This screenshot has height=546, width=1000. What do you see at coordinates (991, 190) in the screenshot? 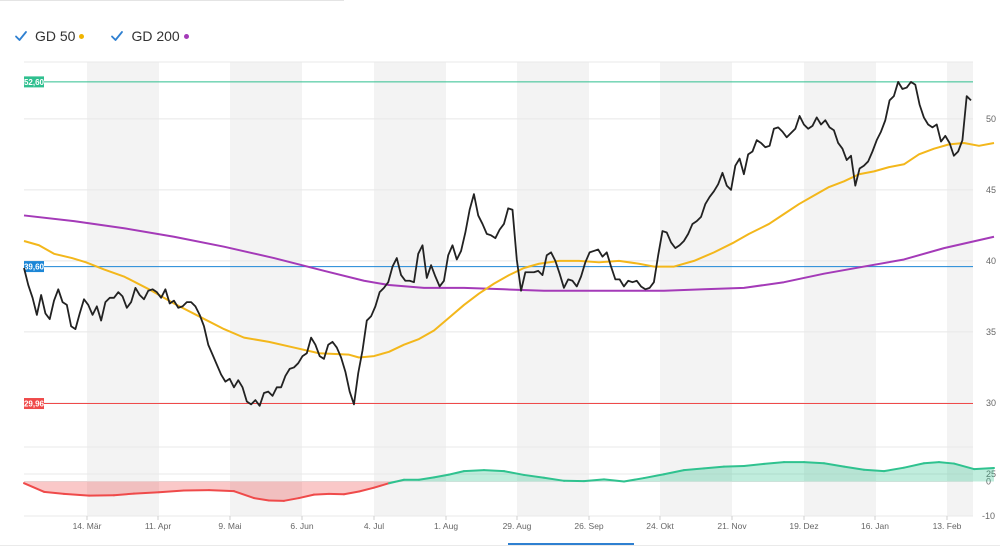
I see `y-tick-label: 45` at bounding box center [991, 190].